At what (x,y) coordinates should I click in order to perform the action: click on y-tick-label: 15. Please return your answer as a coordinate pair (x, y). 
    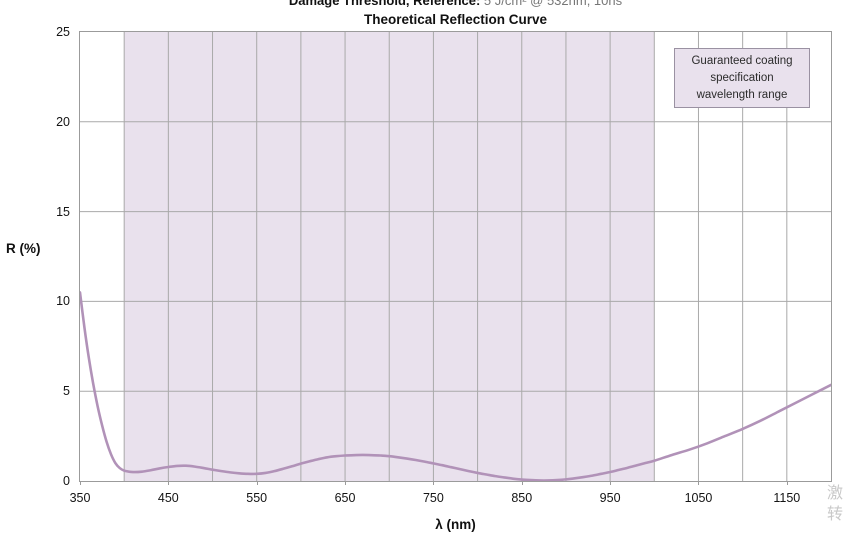
    Looking at the image, I should click on (63, 211).